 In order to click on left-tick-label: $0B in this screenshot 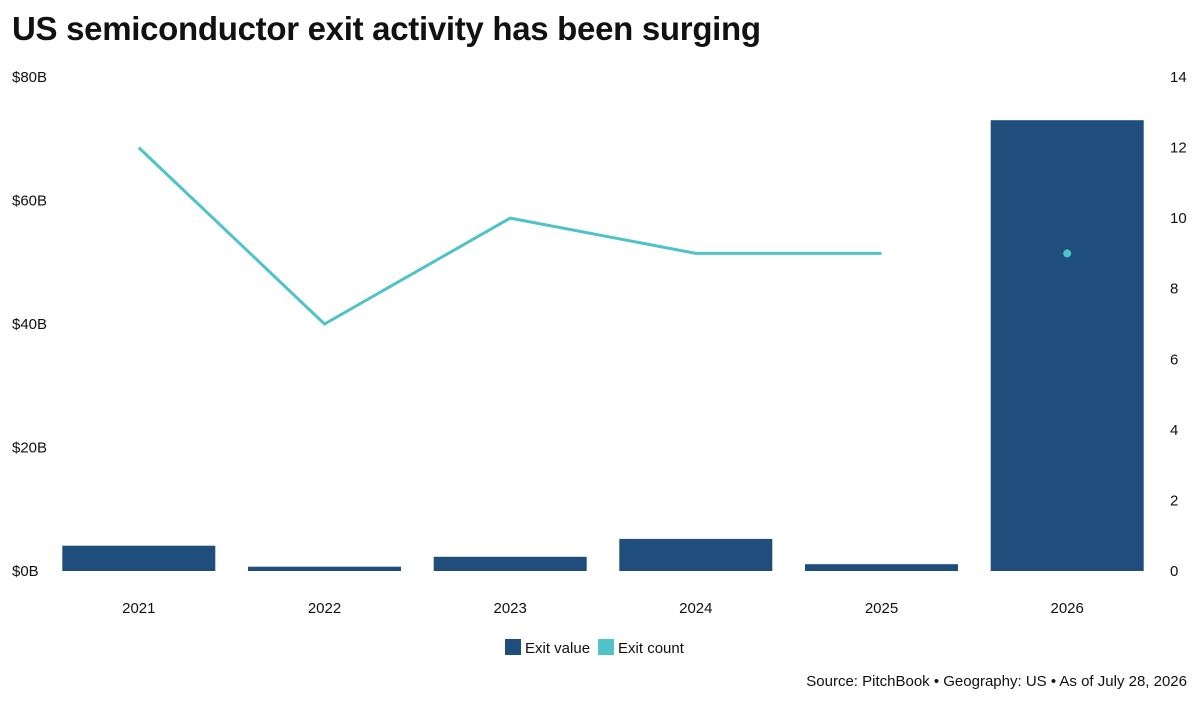, I will do `click(25, 571)`.